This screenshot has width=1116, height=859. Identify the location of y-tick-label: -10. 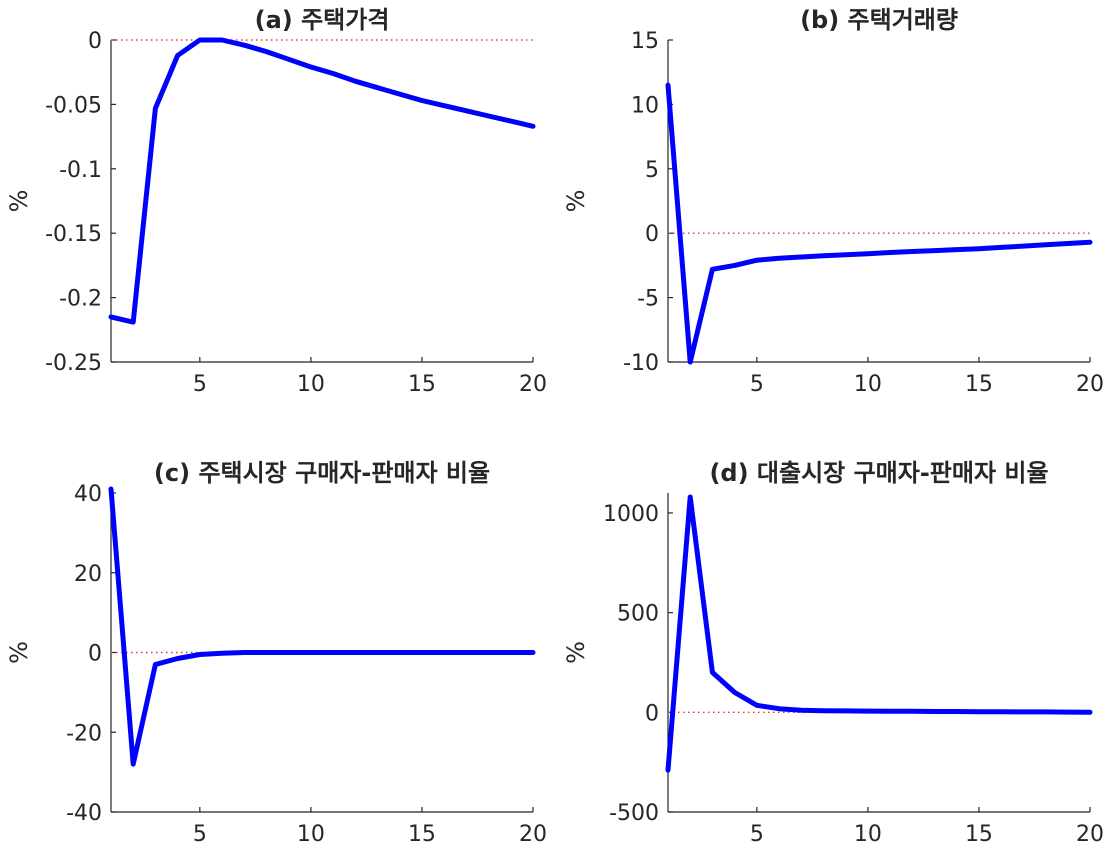
(641, 363).